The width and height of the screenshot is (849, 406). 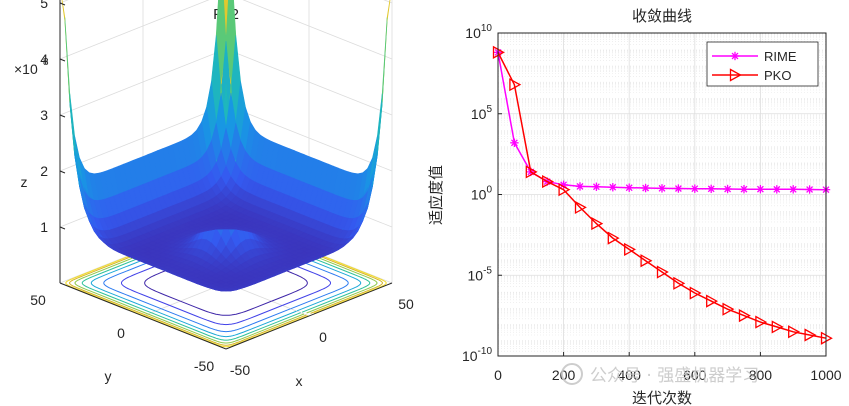 I want to click on x-tick-label: 600, so click(x=695, y=375).